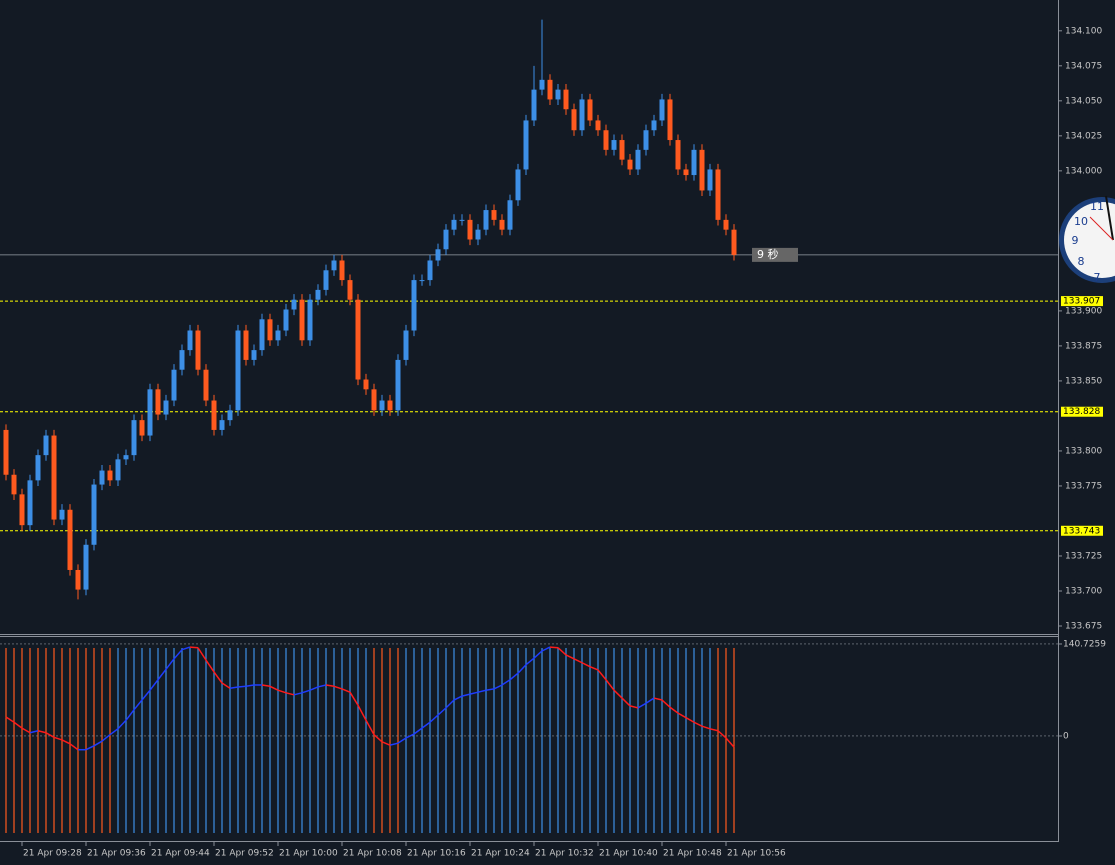  I want to click on x-tick-label: 21 Apr 09:36, so click(116, 854).